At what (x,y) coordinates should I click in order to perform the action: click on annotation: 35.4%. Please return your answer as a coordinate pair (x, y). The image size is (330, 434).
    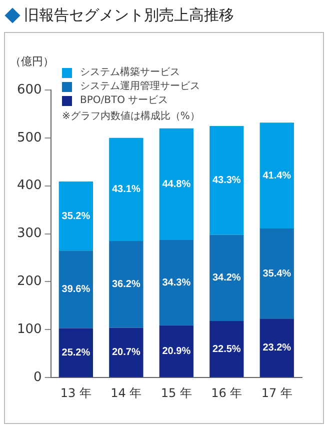
    Looking at the image, I should click on (277, 274).